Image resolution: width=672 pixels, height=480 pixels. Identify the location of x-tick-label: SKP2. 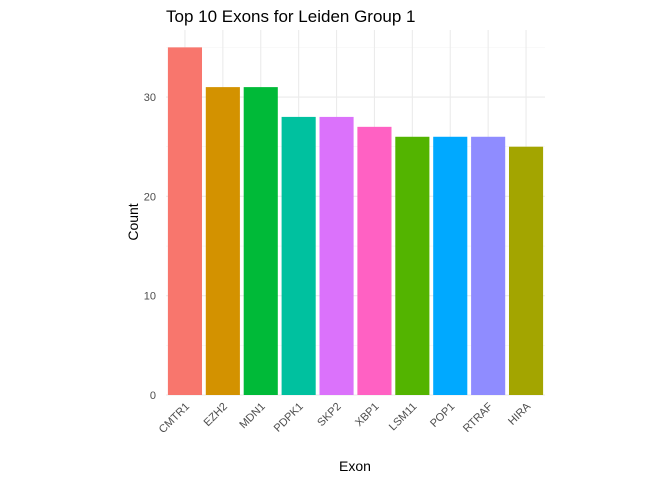
(329, 415).